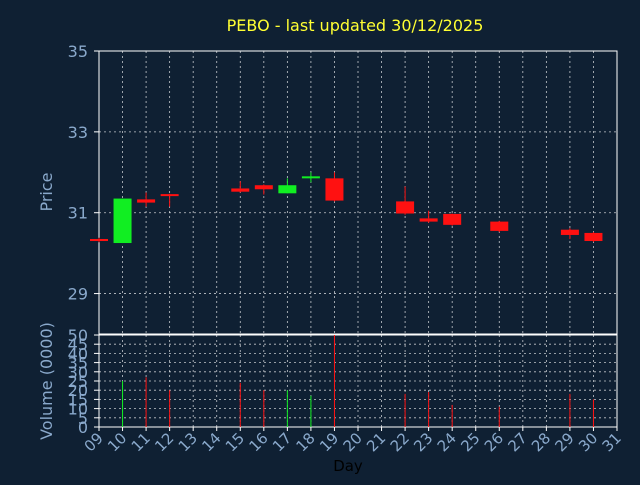  I want to click on x-tick-label: 23, so click(423, 442).